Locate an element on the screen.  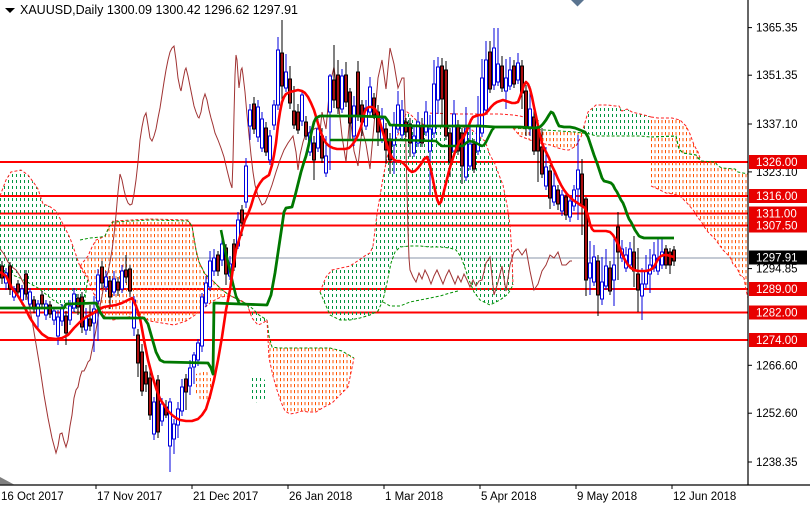
svg-text: 1326.00 is located at coordinates (777, 163).